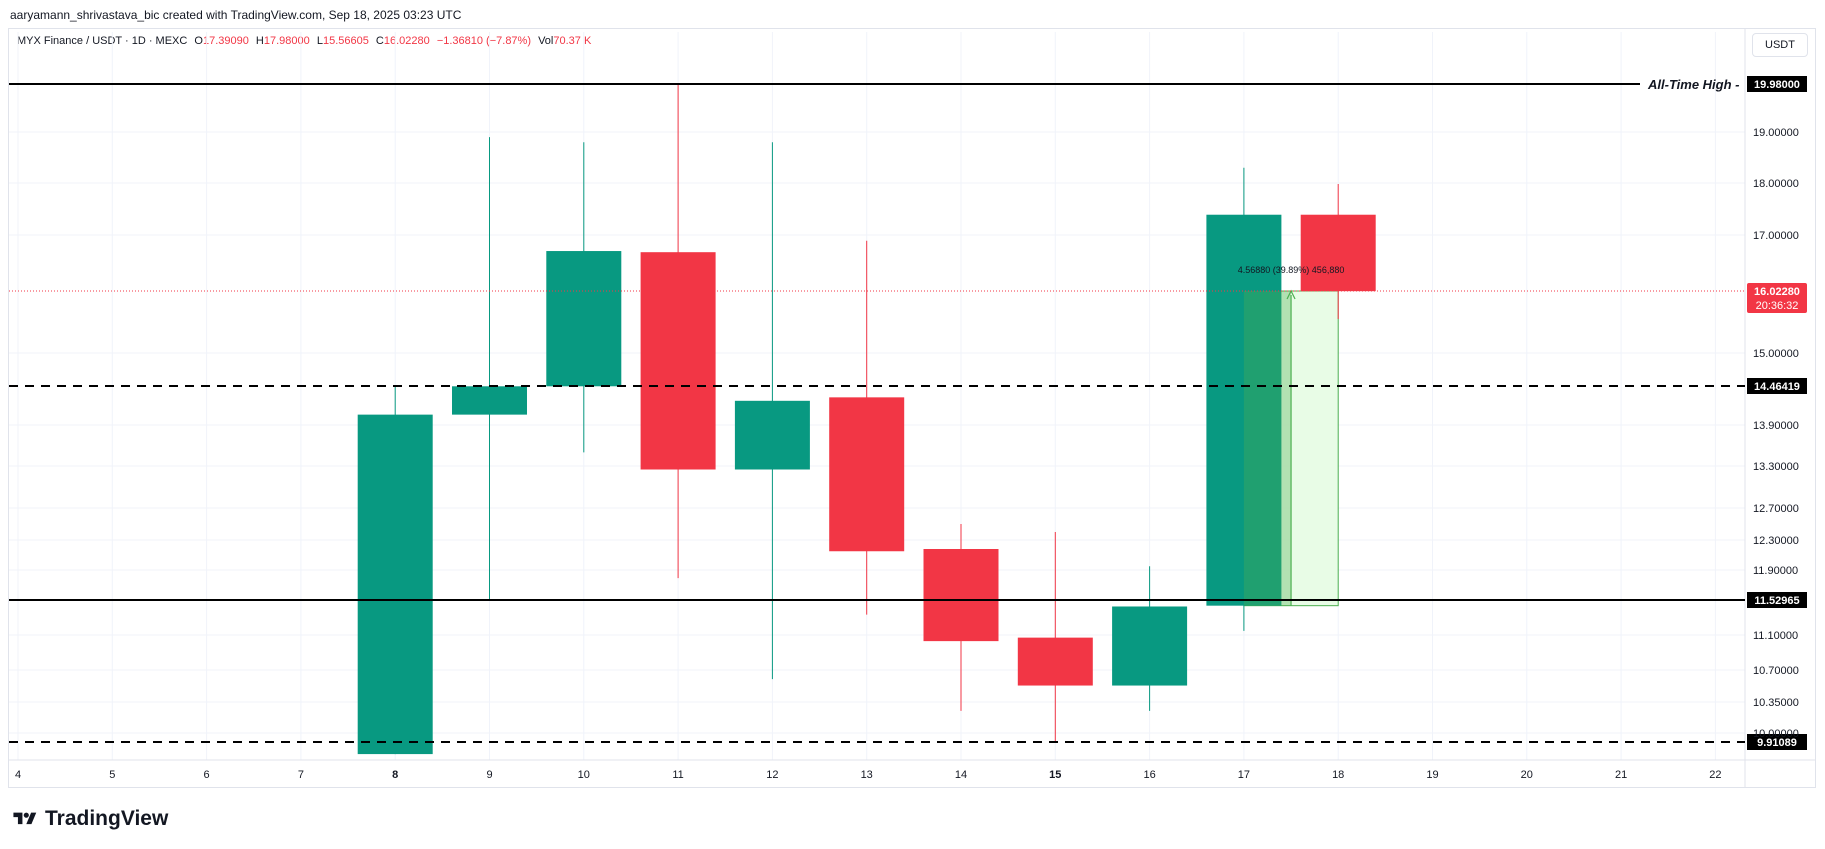 The image size is (1825, 849). Describe the element at coordinates (572, 41) in the screenshot. I see `volume-value: 70.37 K` at that location.